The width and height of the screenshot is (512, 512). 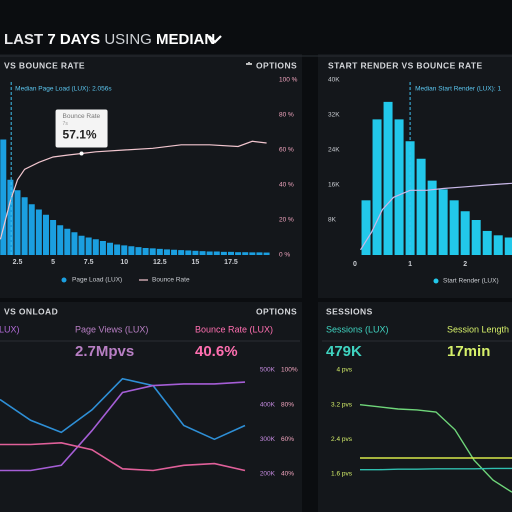 What do you see at coordinates (111, 329) in the screenshot?
I see `metric-label: Page Views (LUX)` at bounding box center [111, 329].